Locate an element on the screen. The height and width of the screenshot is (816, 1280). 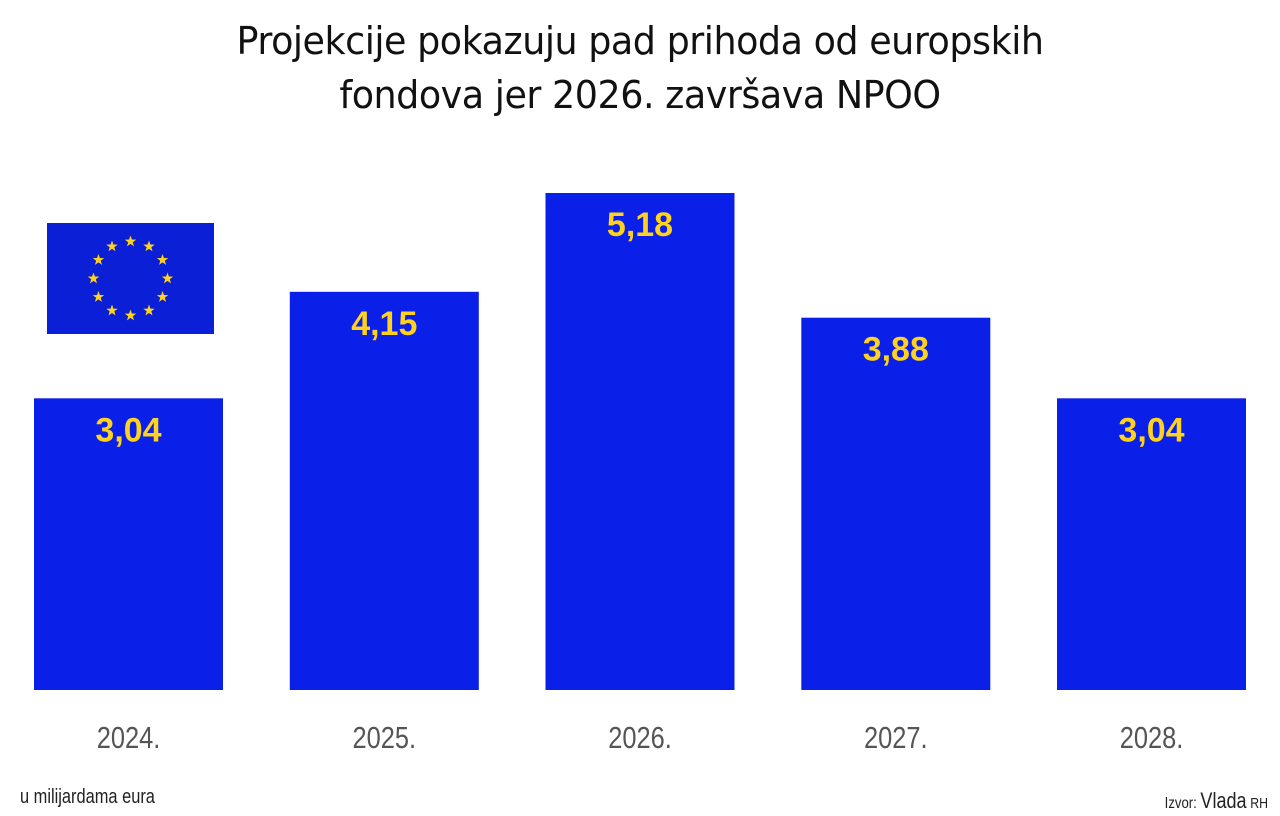
unit-note: u milijardama eura is located at coordinates (87, 797).